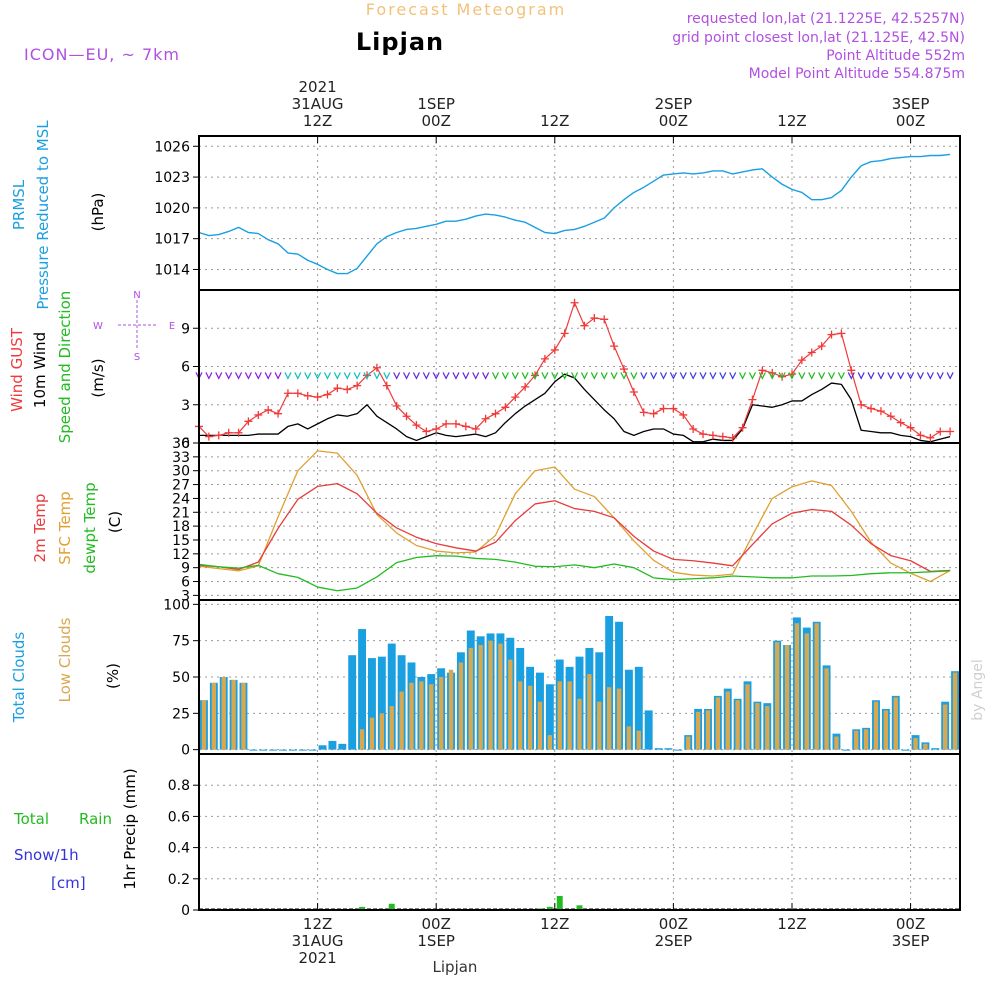 The width and height of the screenshot is (1000, 1004). What do you see at coordinates (185, 329) in the screenshot?
I see `y-tick-label: 9` at bounding box center [185, 329].